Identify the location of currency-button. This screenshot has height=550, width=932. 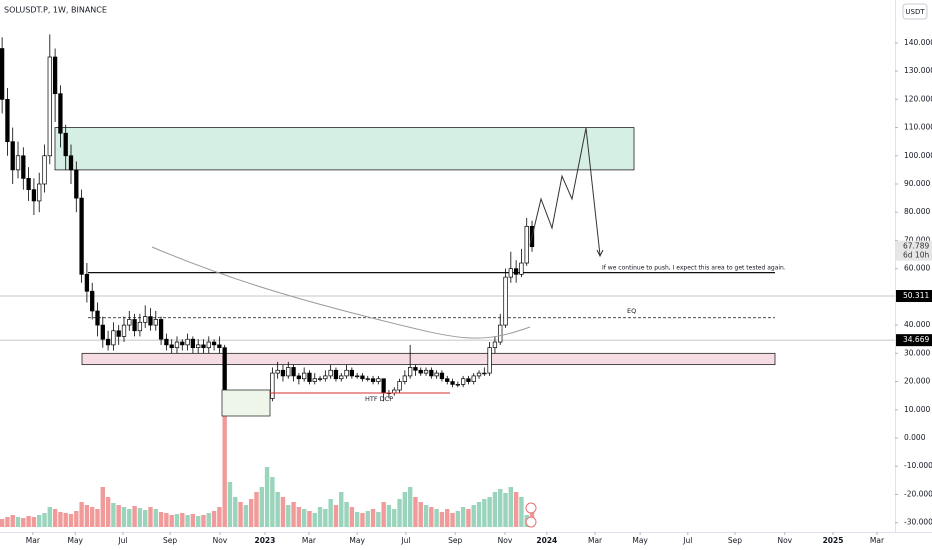
(915, 11).